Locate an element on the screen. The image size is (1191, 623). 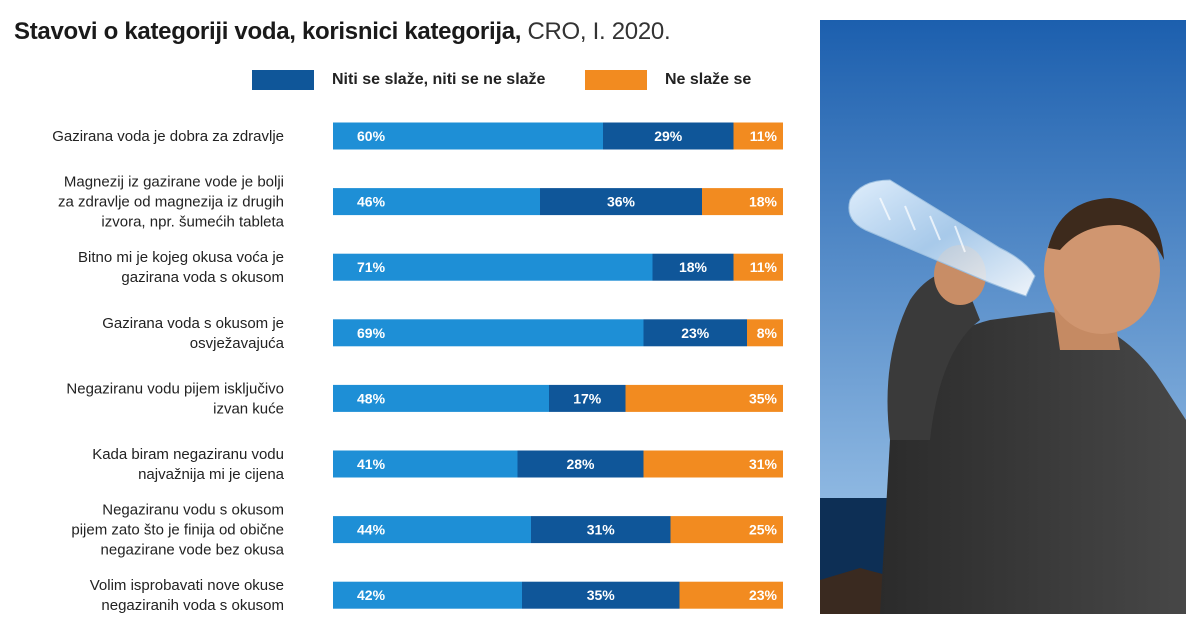
legend-item-neutral: Niti se slaže, niti se ne slaže is located at coordinates (398, 80).